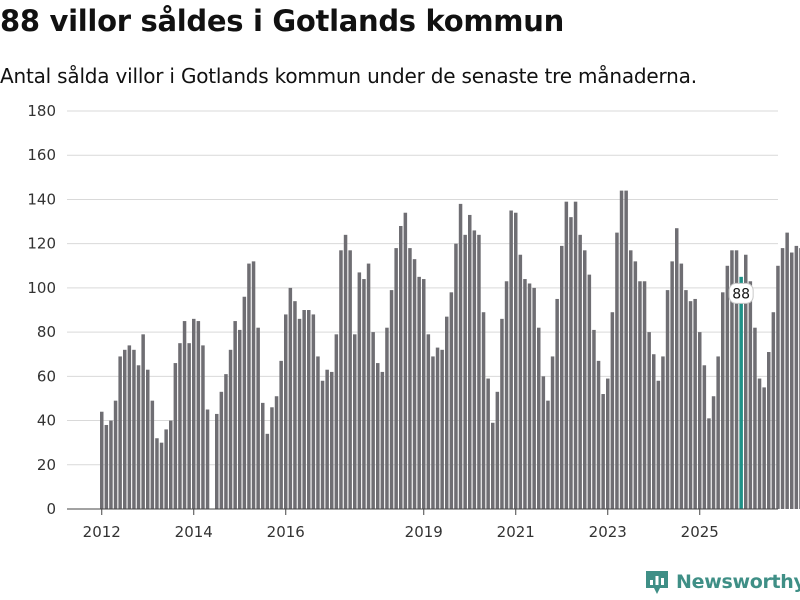  What do you see at coordinates (700, 532) in the screenshot?
I see `x-tick-label: 2025` at bounding box center [700, 532].